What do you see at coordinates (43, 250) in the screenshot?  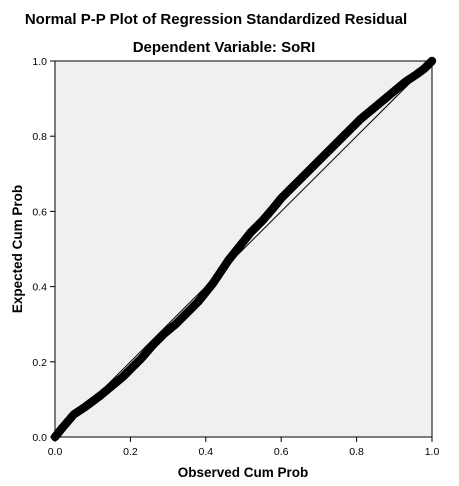 I see `y-axis: 0.0 0.2 0.4 0.6 0.8 1.0` at bounding box center [43, 250].